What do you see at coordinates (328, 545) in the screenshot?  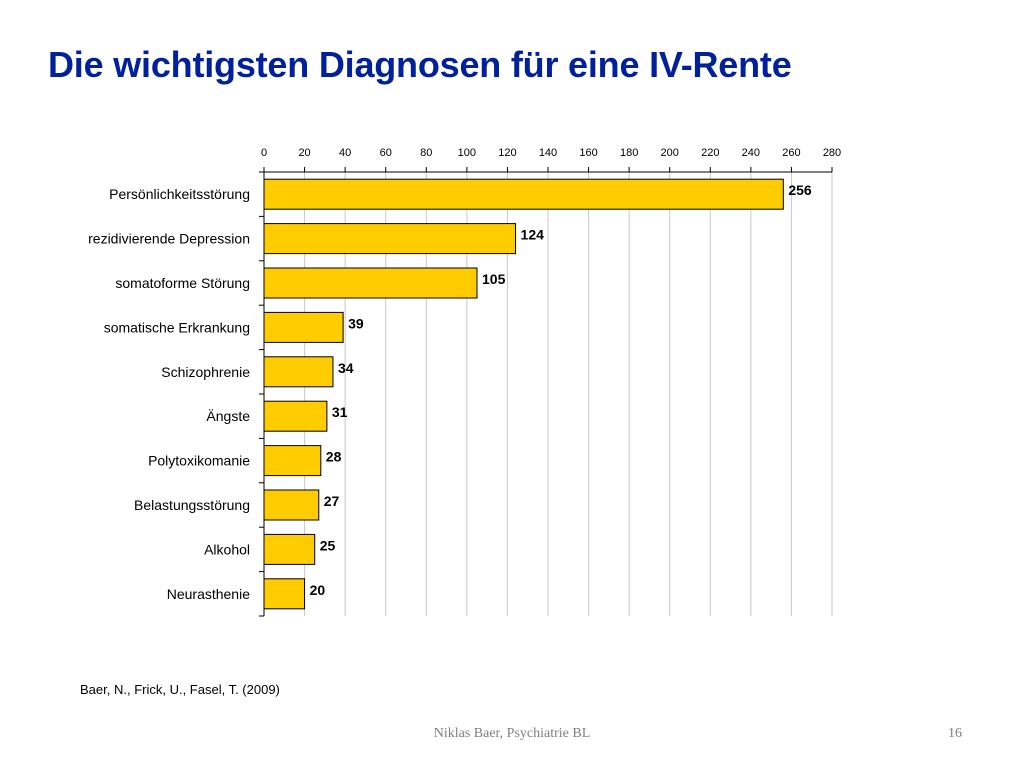 I see `data-label: 25` at bounding box center [328, 545].